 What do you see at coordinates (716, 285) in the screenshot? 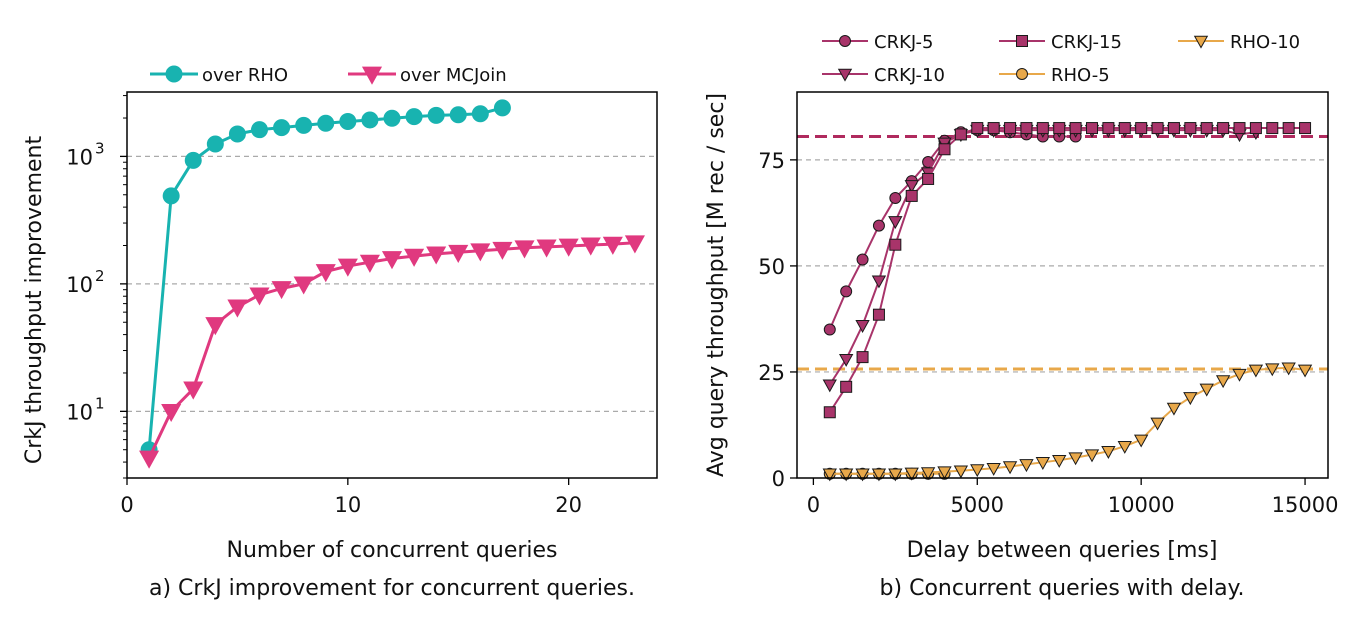
I see `chart-b-y-axis-label: Avg query throughput [M rec / sec]` at bounding box center [716, 285].